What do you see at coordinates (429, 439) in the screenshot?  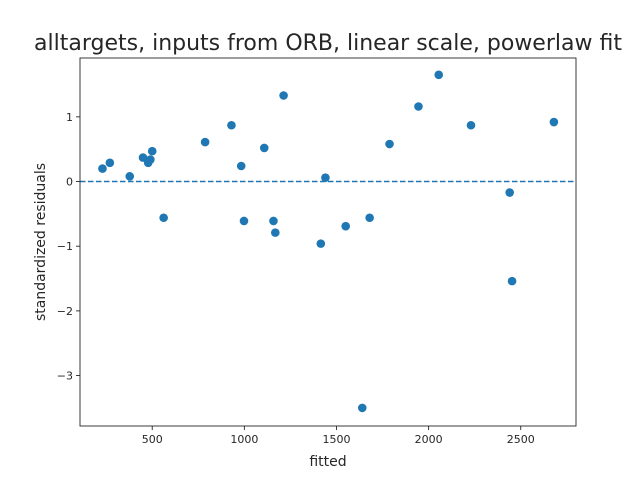 I see `x-tick-label-3: 2000` at bounding box center [429, 439].